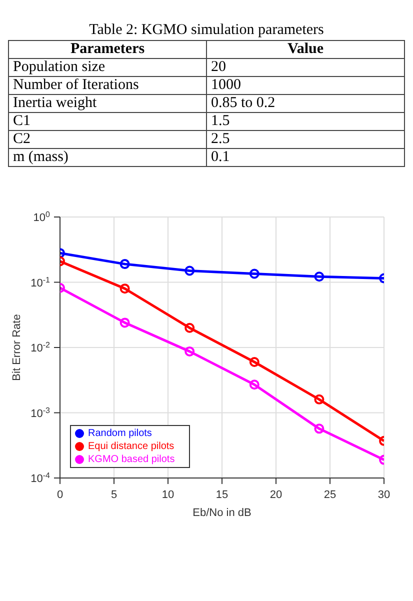 The width and height of the screenshot is (413, 601). Describe the element at coordinates (107, 121) in the screenshot. I see `text: C1` at that location.